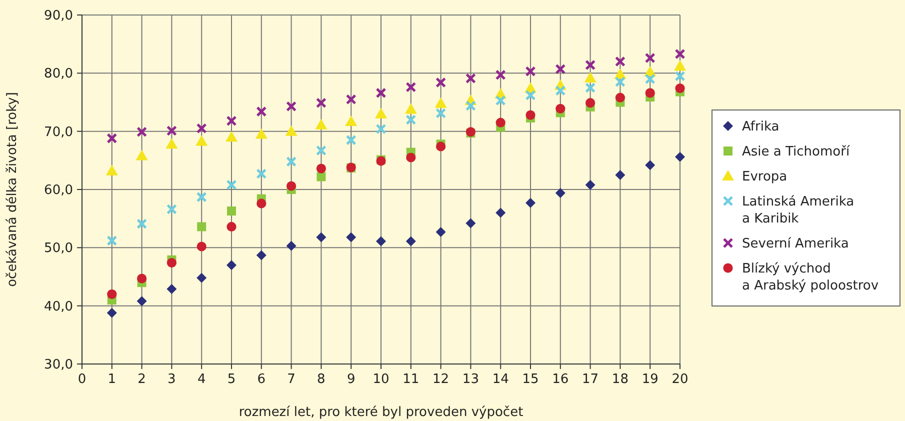  I want to click on x-tick-label: 7, so click(291, 379).